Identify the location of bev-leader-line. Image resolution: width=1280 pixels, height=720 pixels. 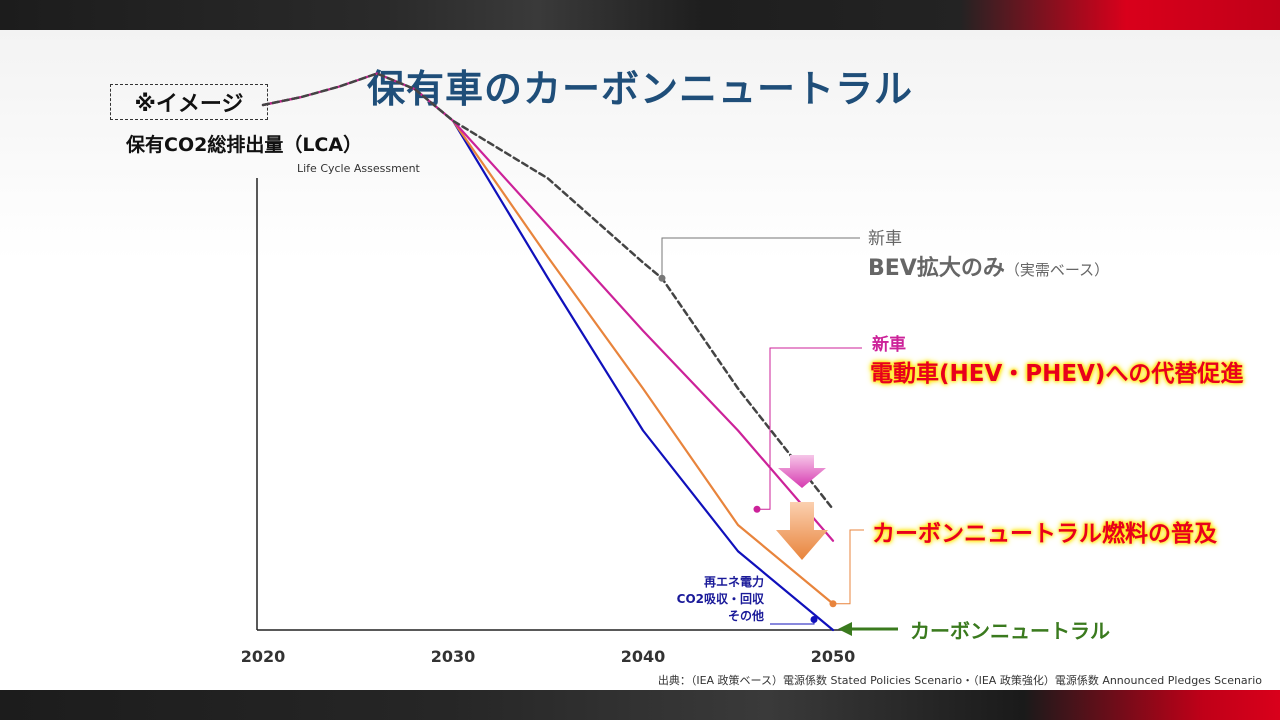
(760, 258).